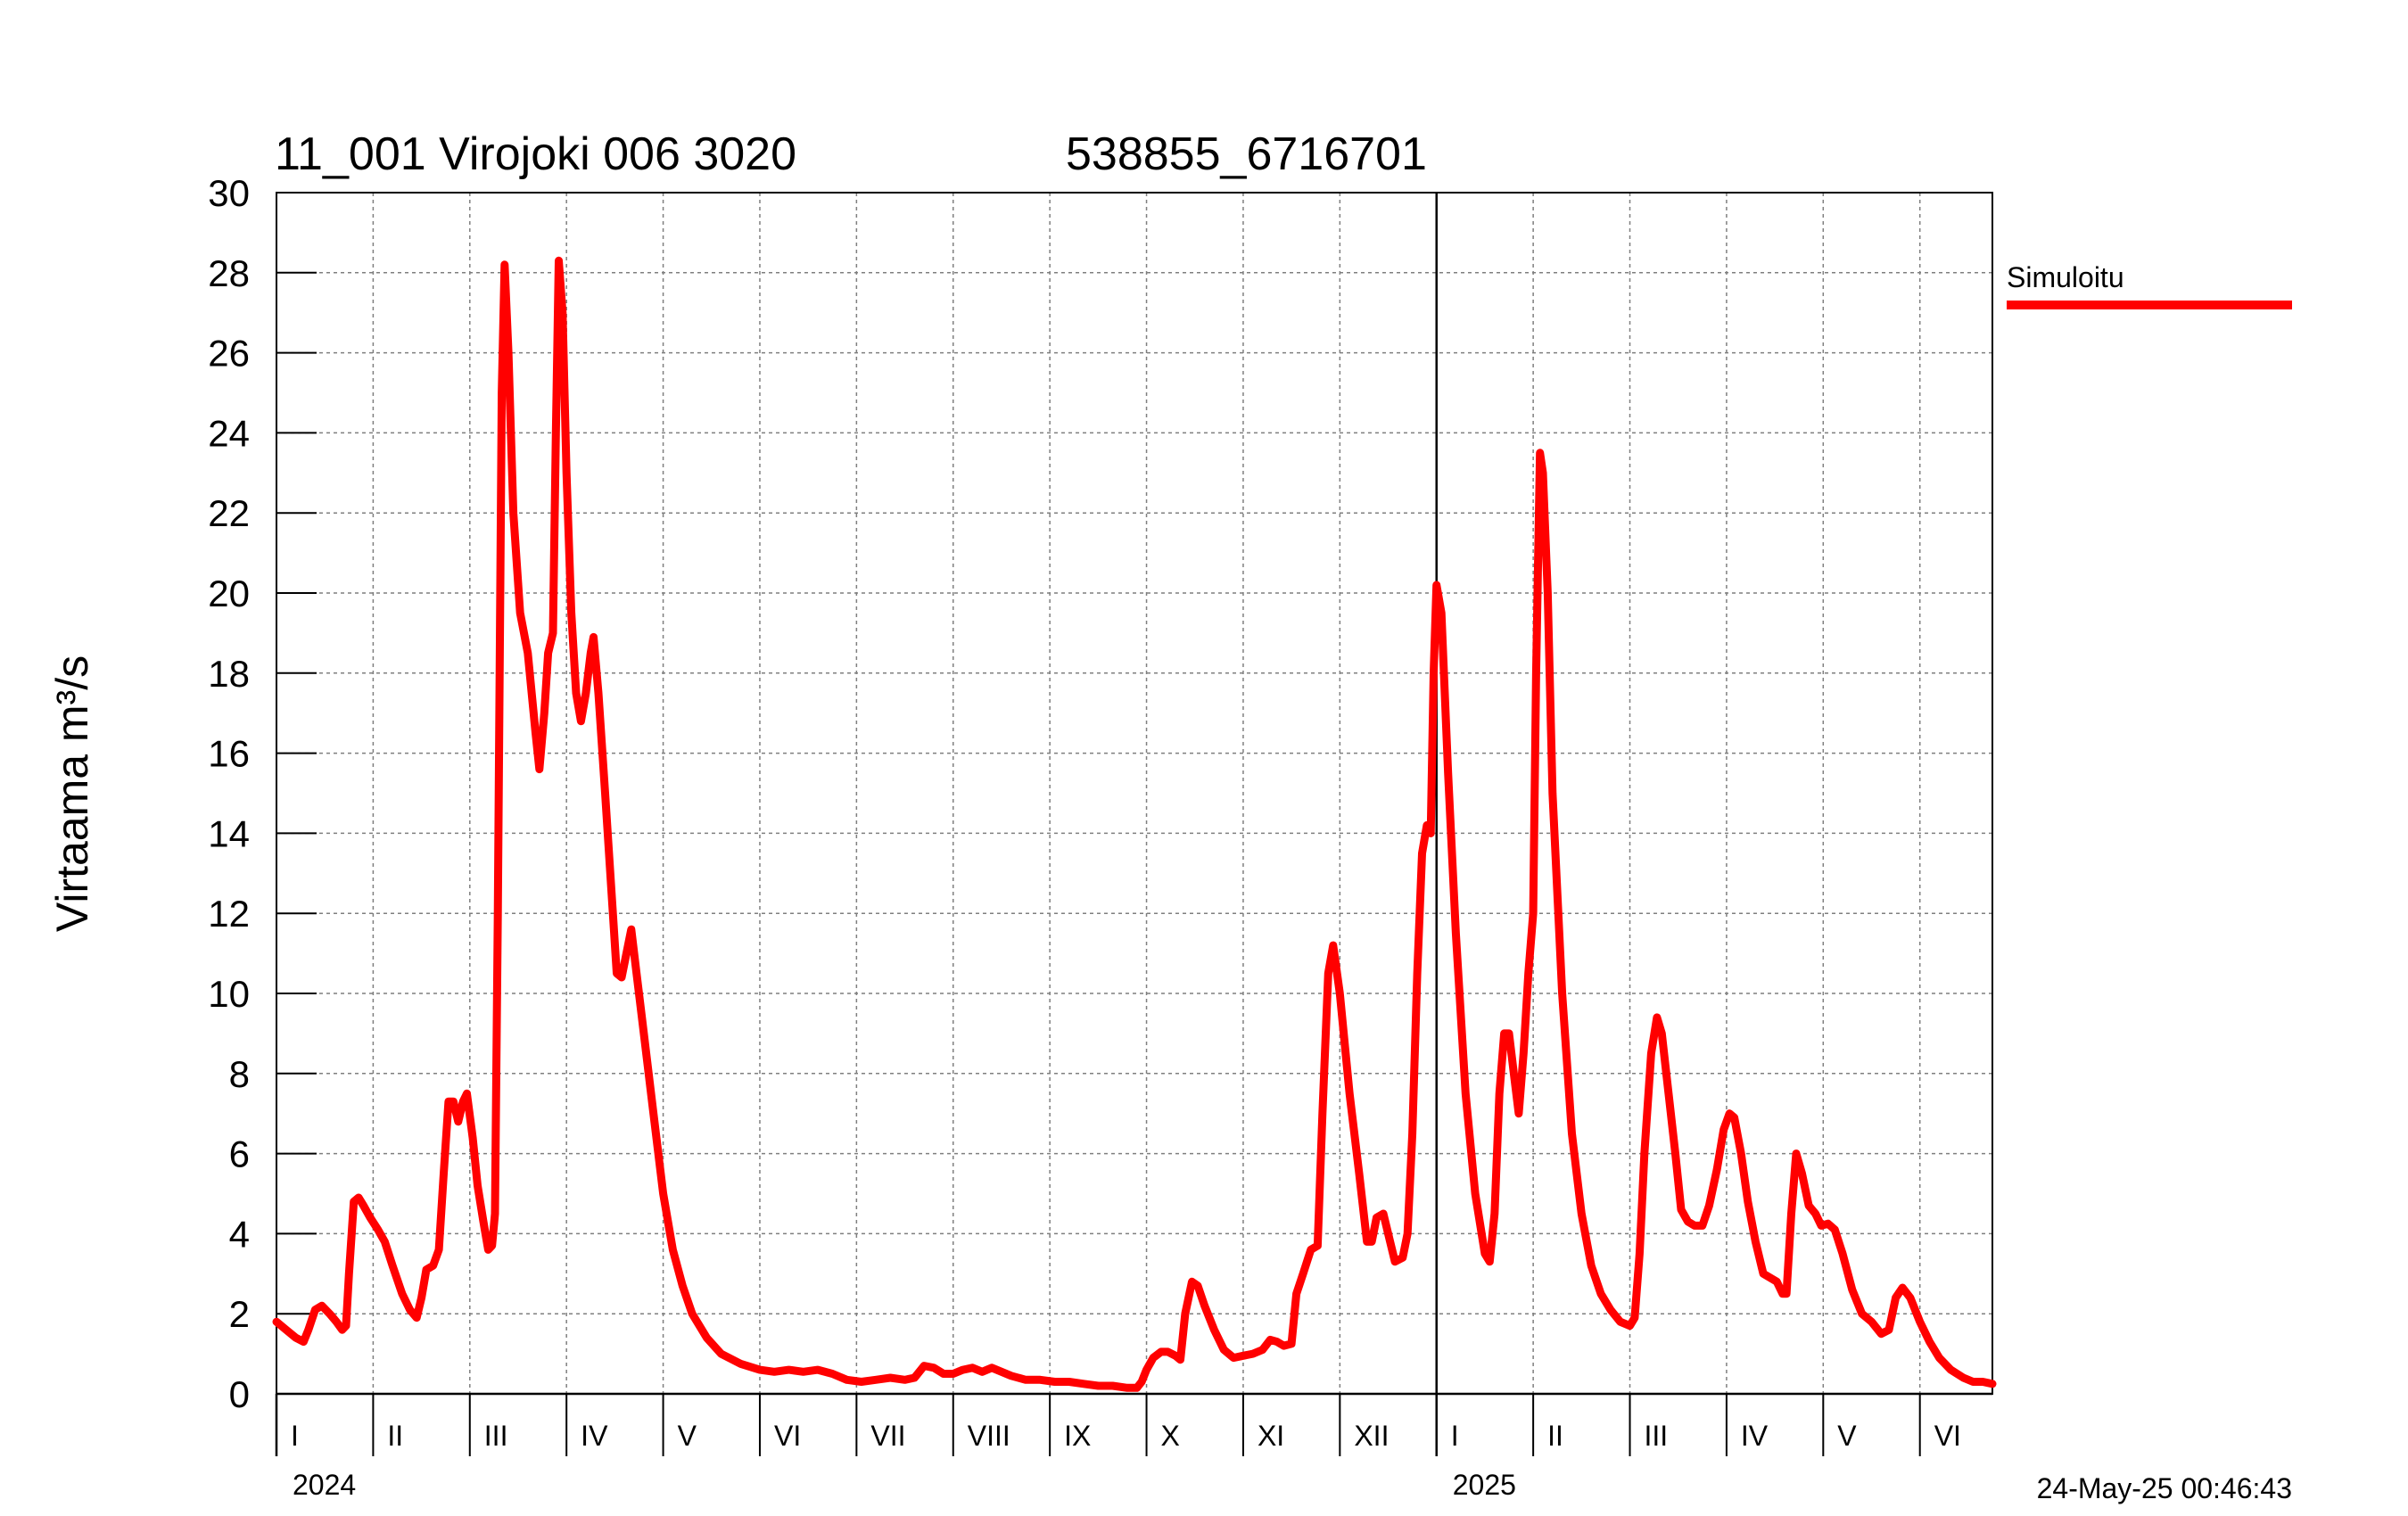 The height and width of the screenshot is (1516, 2408). I want to click on y-tick-label: 0, so click(239, 1394).